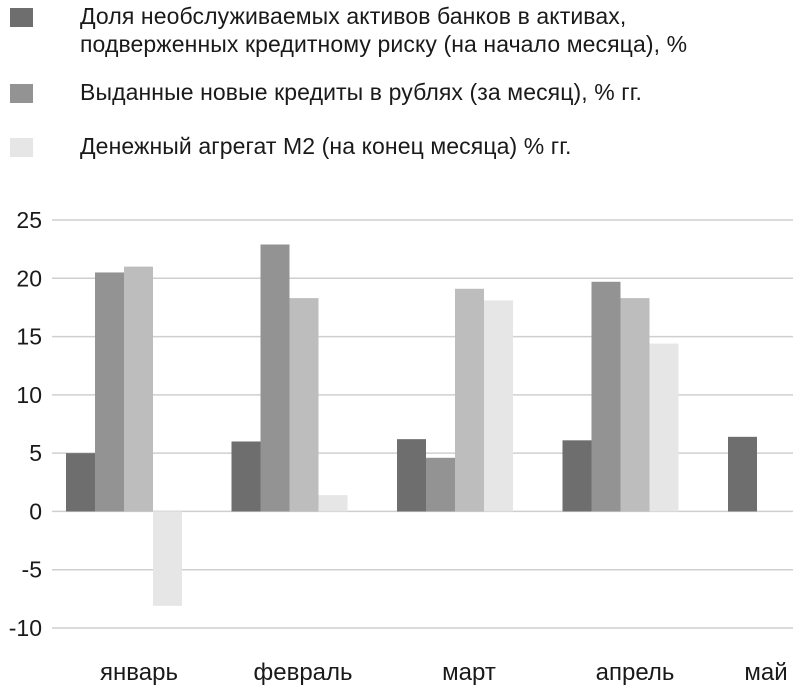  Describe the element at coordinates (635, 672) in the screenshot. I see `x-tick-label-3: апрель` at that location.